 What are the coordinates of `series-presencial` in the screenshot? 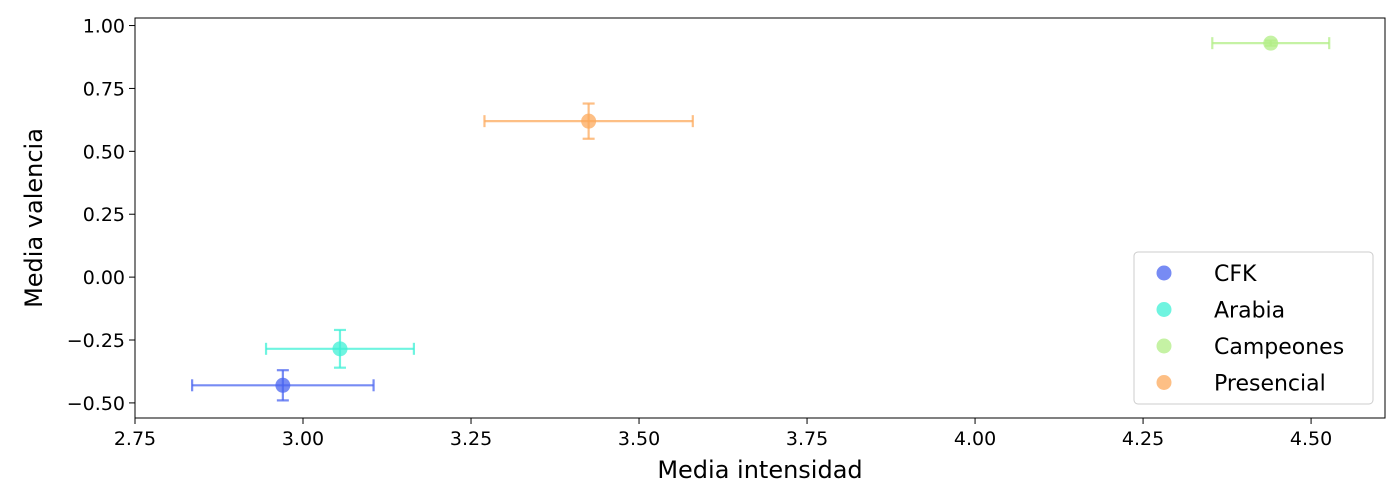 It's located at (588, 121).